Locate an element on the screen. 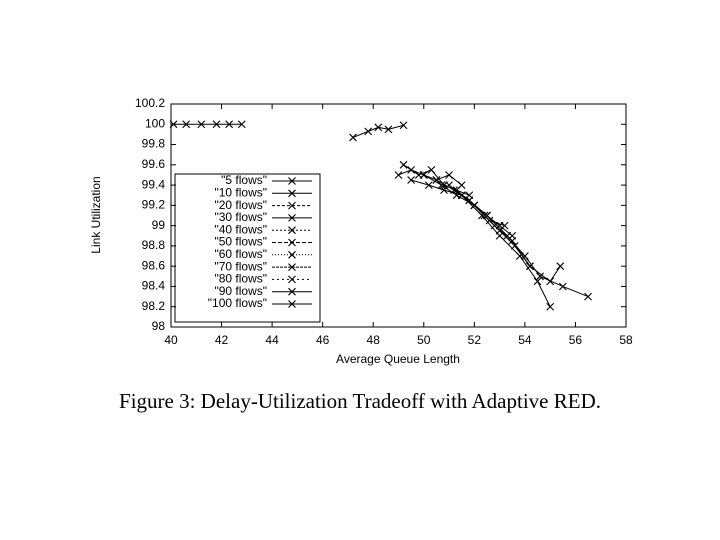  legend-box is located at coordinates (247, 248).